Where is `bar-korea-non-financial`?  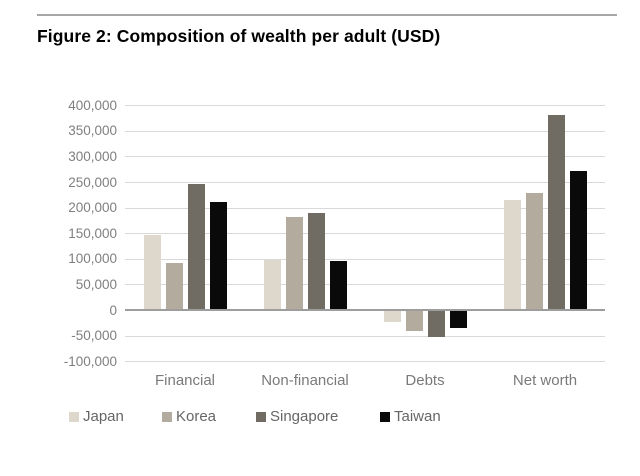
bar-korea-non-financial is located at coordinates (294, 263).